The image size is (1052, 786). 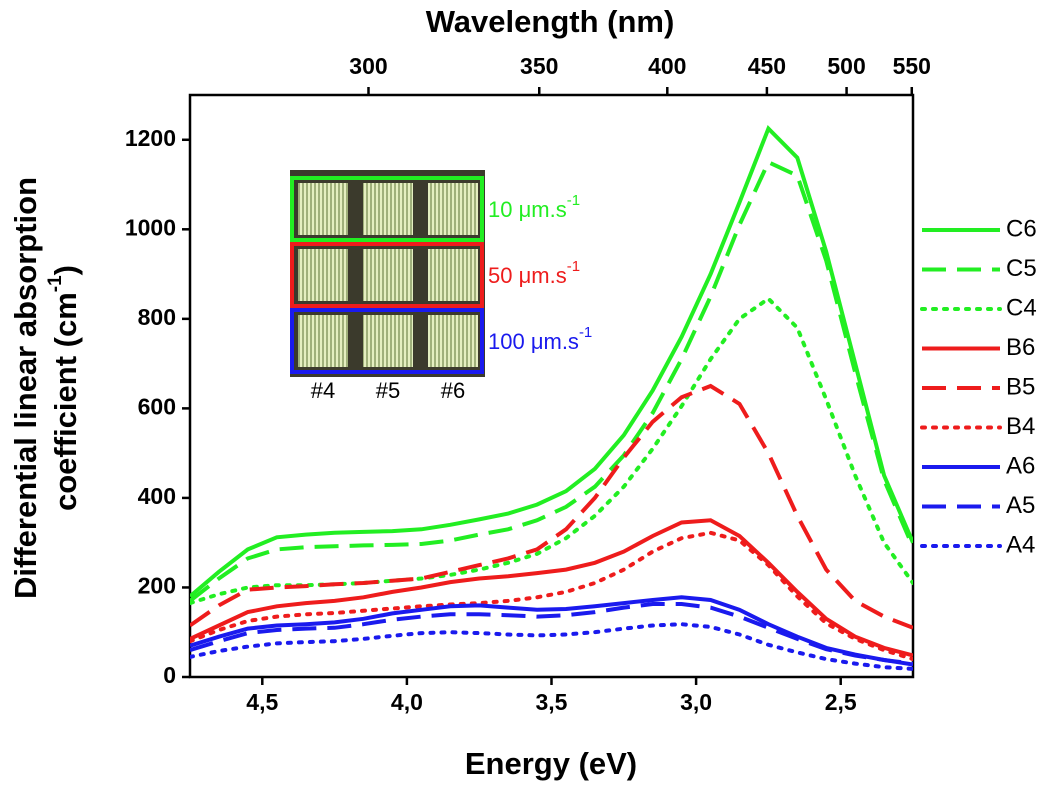 I want to click on inset-column-label: #5, so click(x=388, y=390).